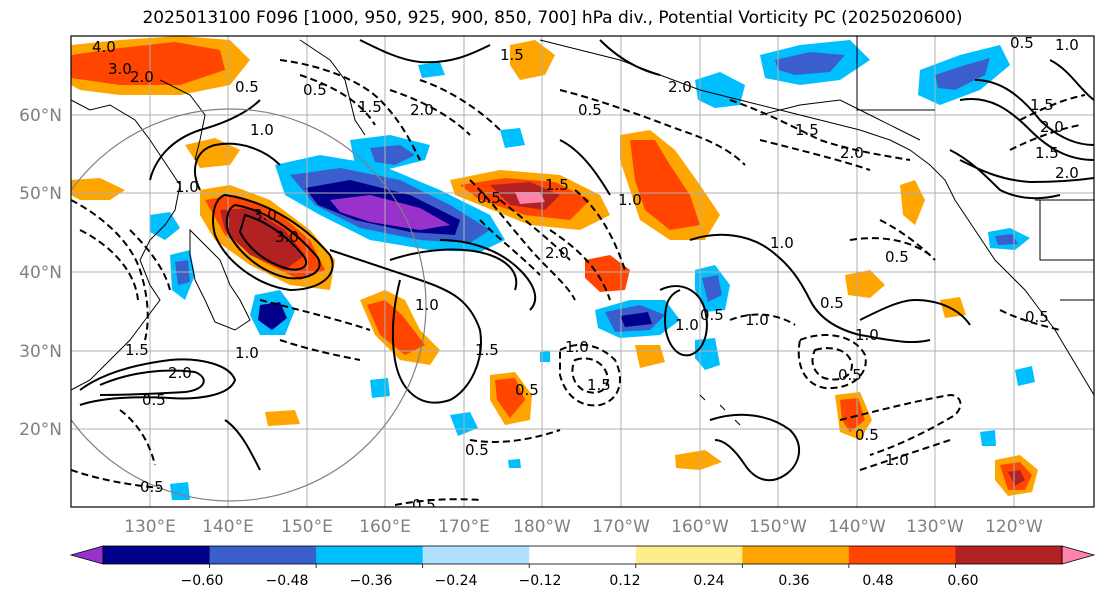 The height and width of the screenshot is (601, 1105). Describe the element at coordinates (202, 581) in the screenshot. I see `colorbar-tick-label: −0.60` at that location.